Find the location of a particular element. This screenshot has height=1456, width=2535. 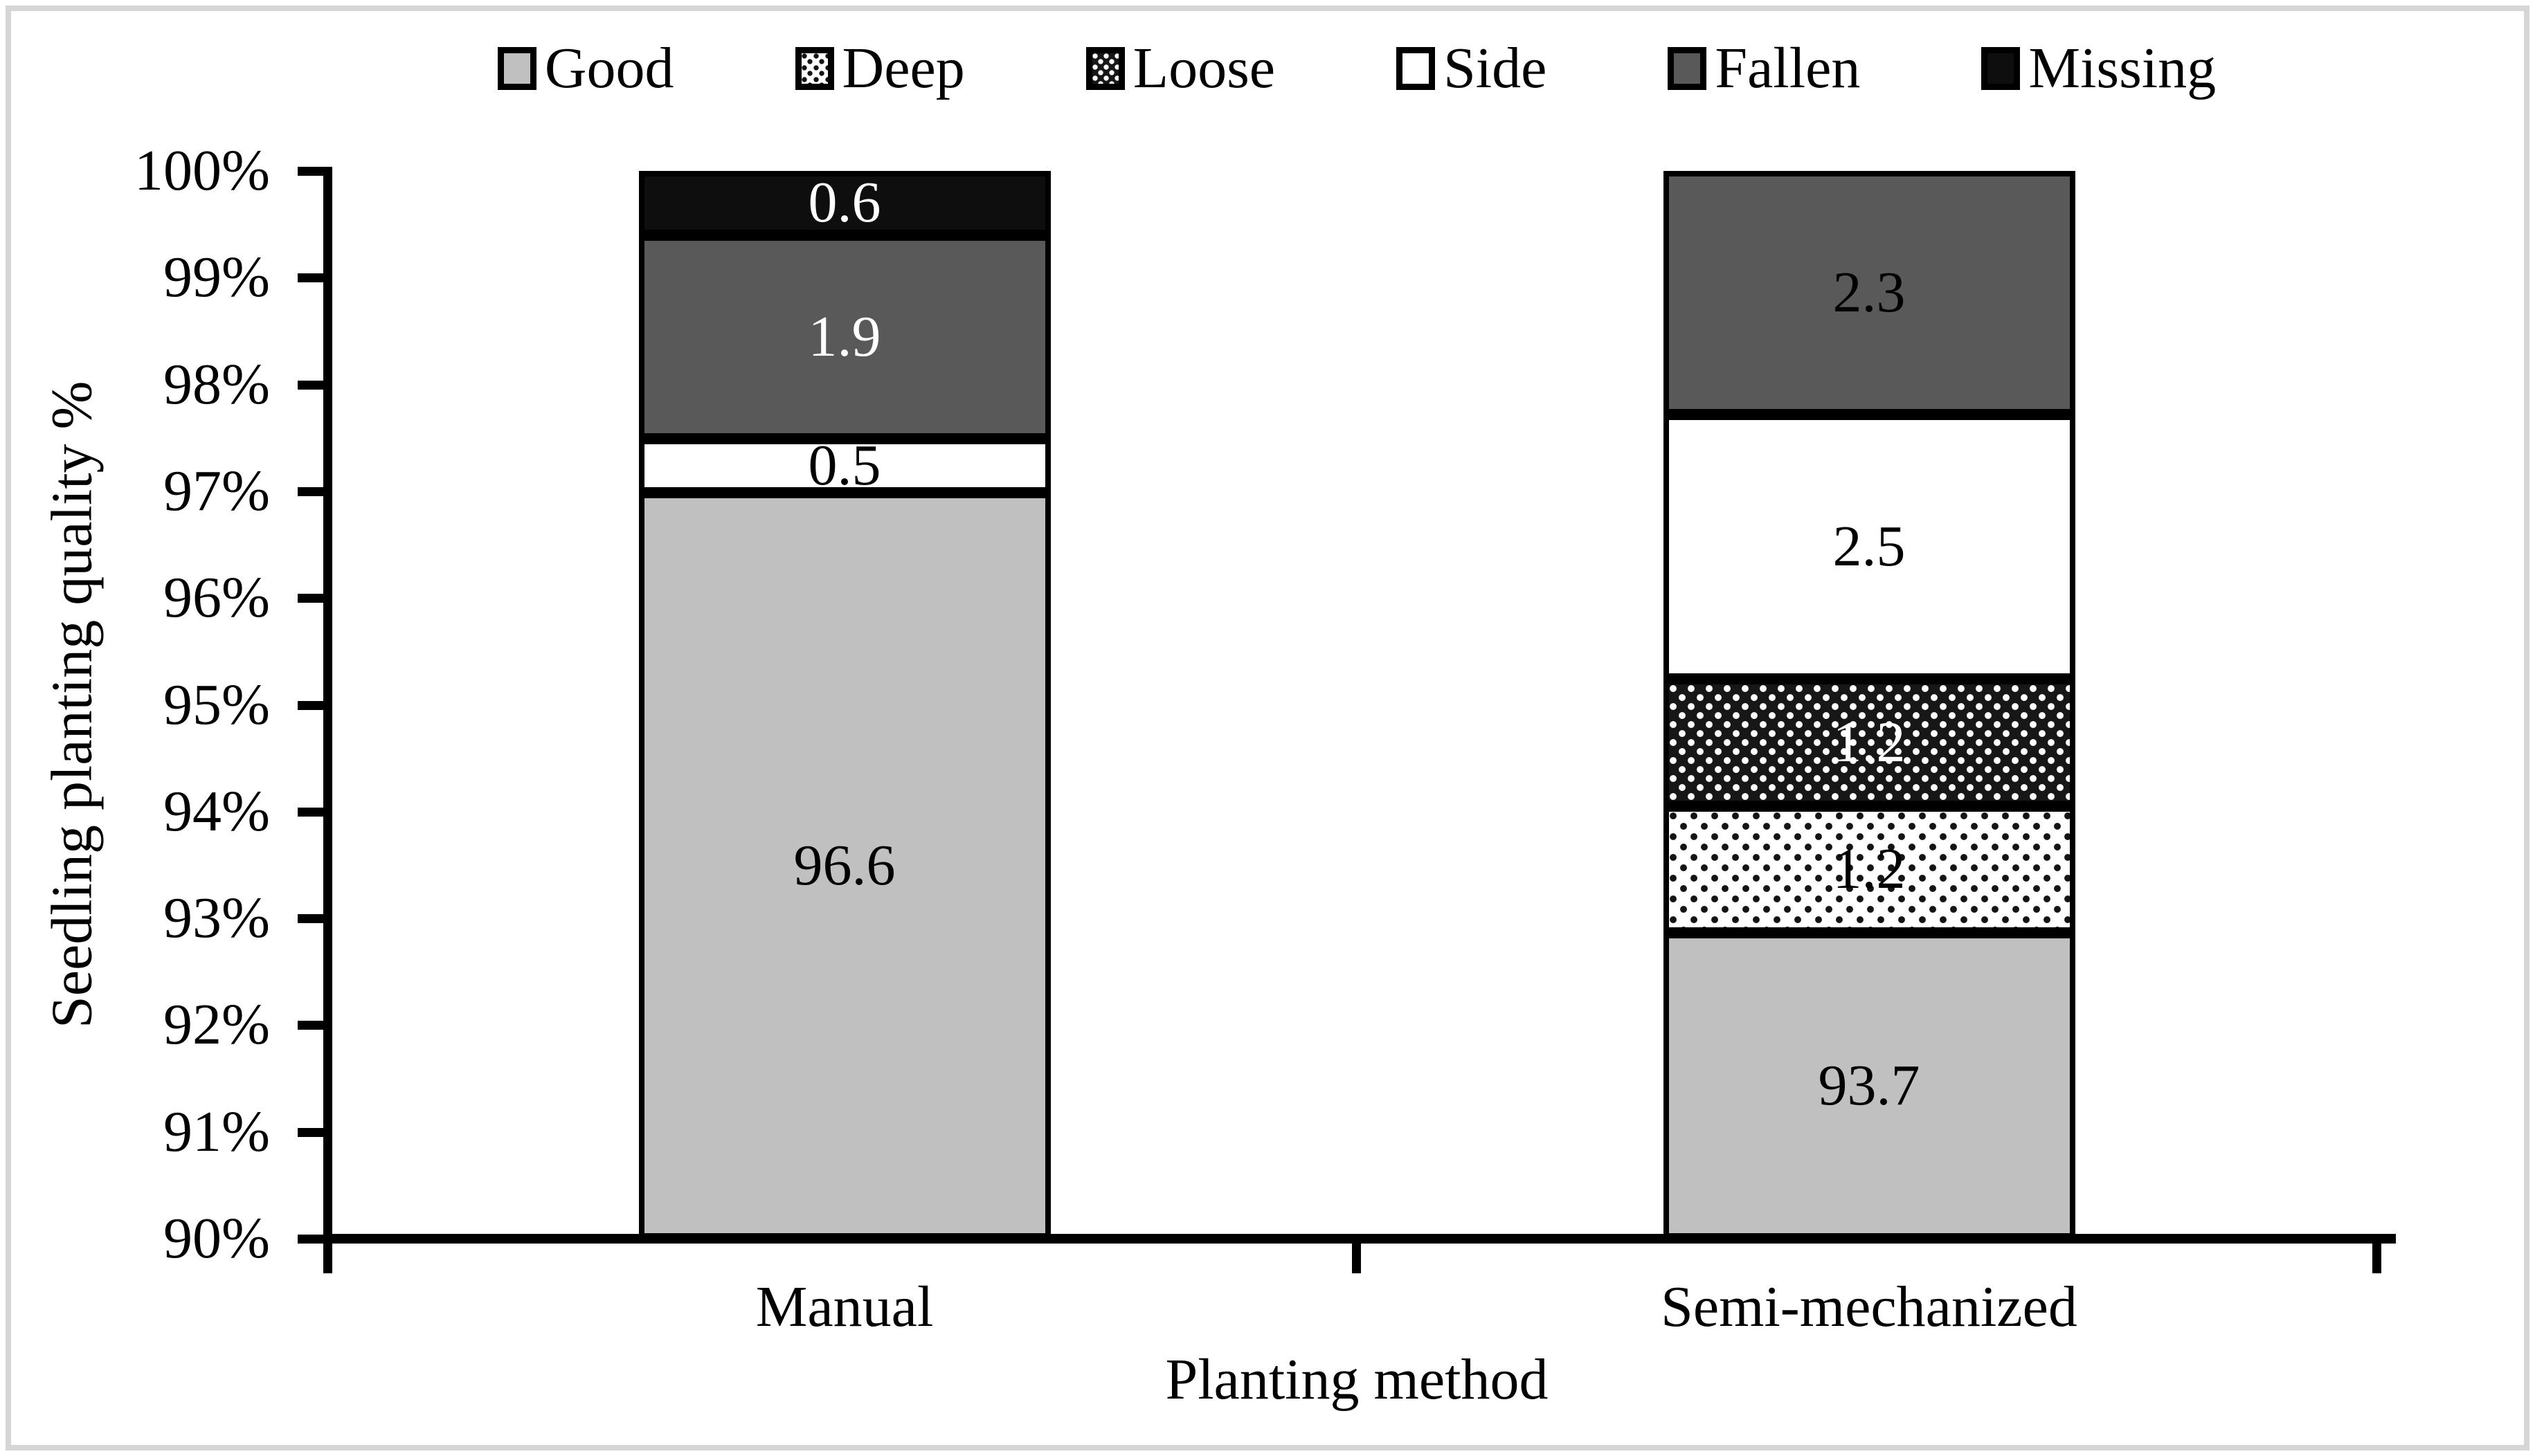

bar-segment-fallen-semi-mechanized is located at coordinates (1869, 293).